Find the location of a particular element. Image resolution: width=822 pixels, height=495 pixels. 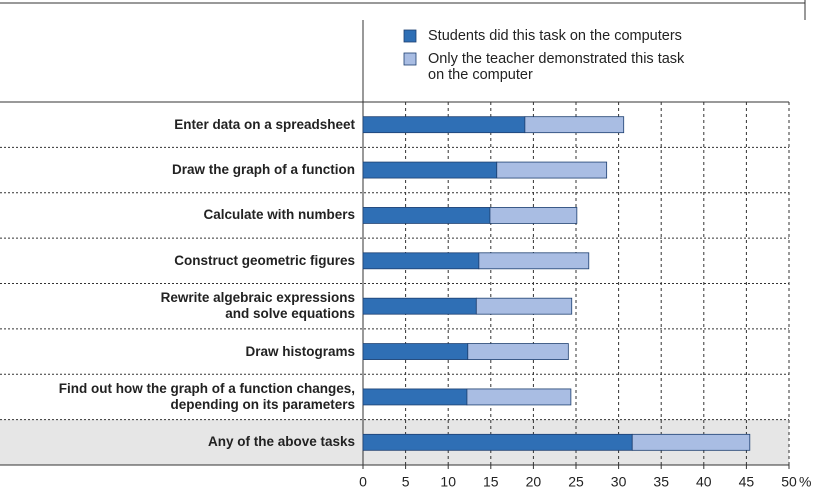

x-tick-label: 5 is located at coordinates (406, 482).